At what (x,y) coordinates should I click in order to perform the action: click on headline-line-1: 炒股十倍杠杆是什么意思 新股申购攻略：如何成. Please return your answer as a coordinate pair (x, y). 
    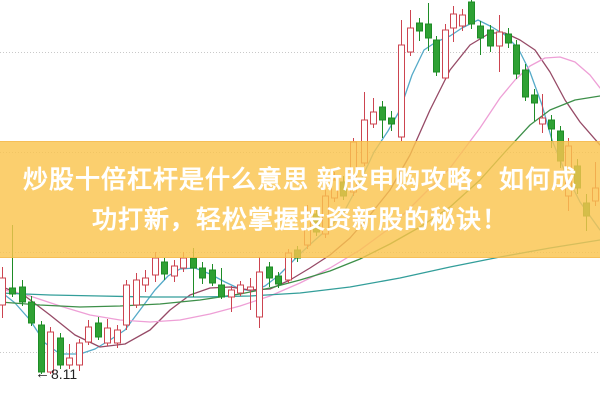
    Looking at the image, I should click on (300, 179).